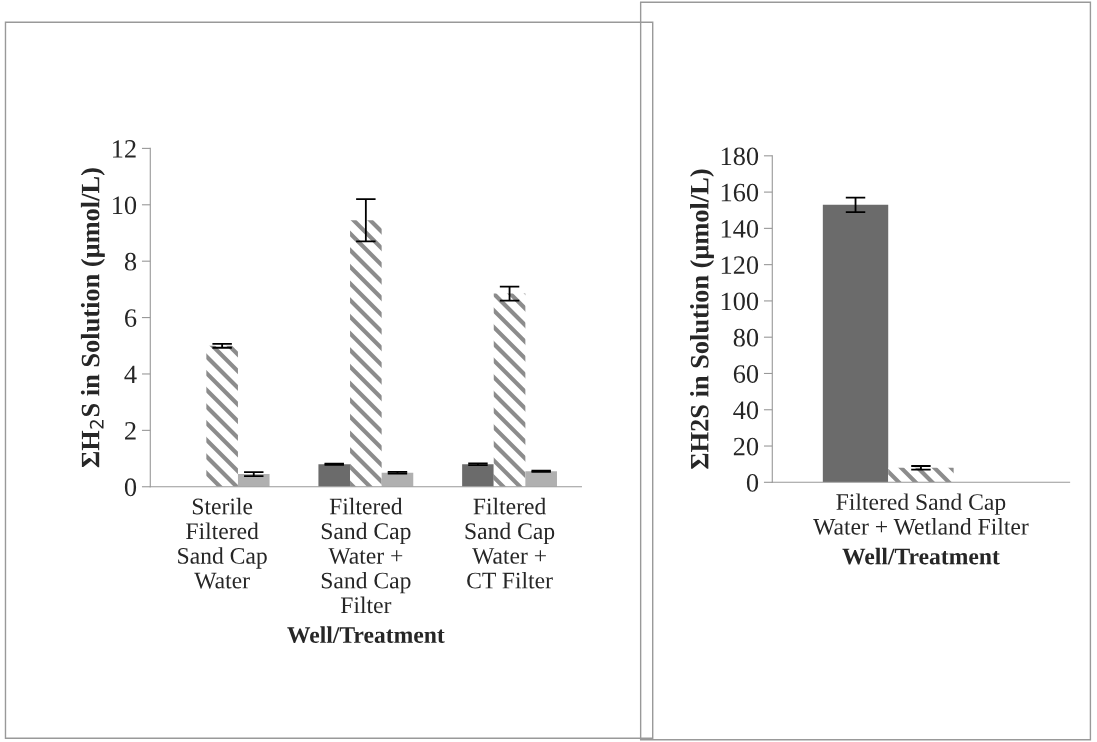  What do you see at coordinates (740, 265) in the screenshot?
I see `y-tick-label: 120` at bounding box center [740, 265].